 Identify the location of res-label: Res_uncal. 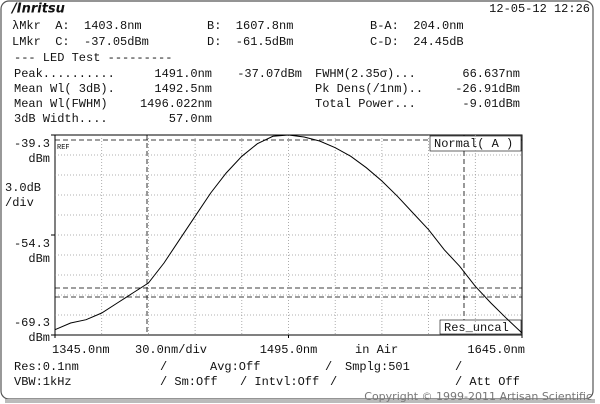
(476, 328).